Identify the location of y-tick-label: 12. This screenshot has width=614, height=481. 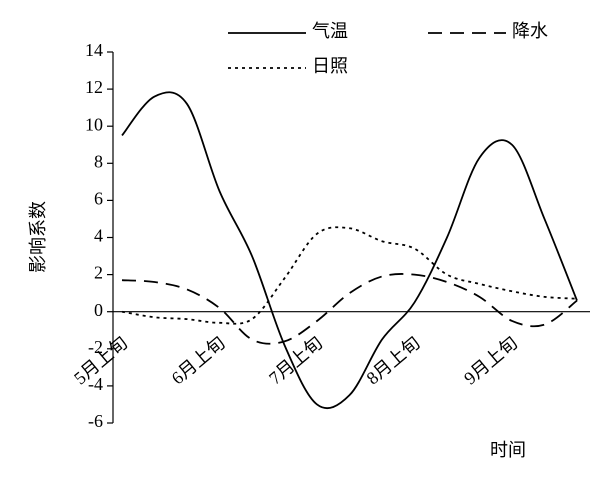
(94, 87).